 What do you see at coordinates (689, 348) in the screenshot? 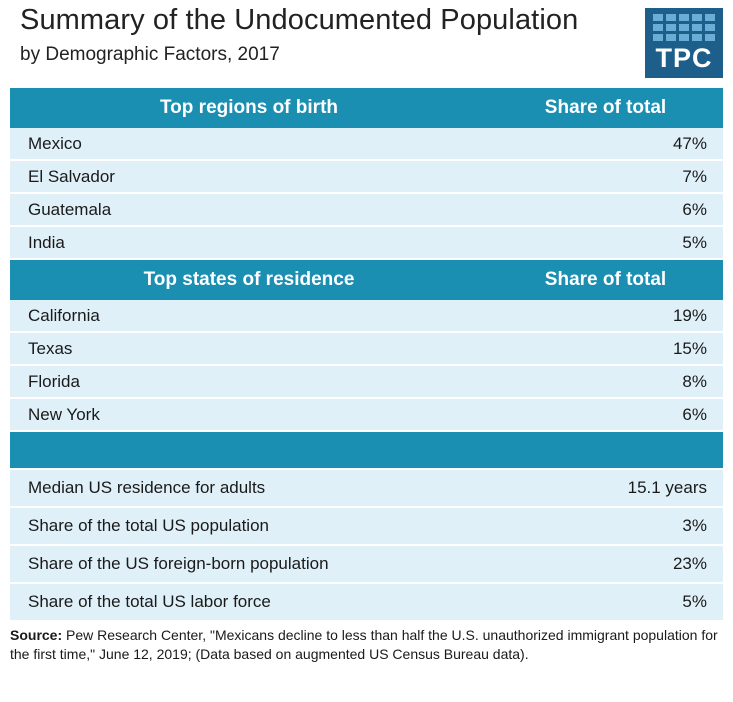
I see `row-value: 15%` at bounding box center [689, 348].